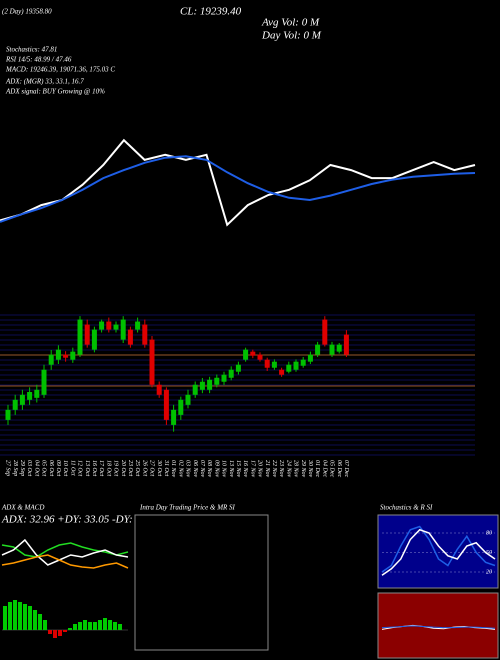 The width and height of the screenshot is (500, 660). Describe the element at coordinates (224, 469) in the screenshot. I see `x-tick-label: 10 Nov` at that location.